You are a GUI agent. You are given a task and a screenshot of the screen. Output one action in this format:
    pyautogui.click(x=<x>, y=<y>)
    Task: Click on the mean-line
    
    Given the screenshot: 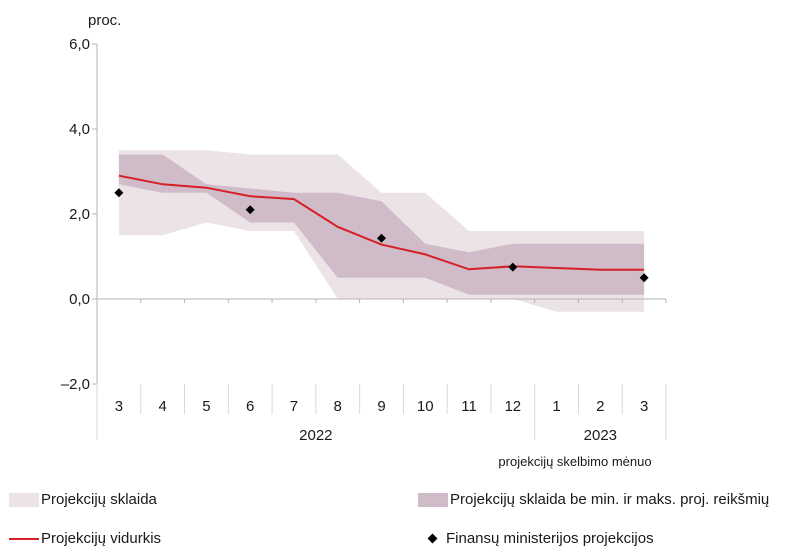 What is the action you would take?
    pyautogui.click(x=381, y=222)
    